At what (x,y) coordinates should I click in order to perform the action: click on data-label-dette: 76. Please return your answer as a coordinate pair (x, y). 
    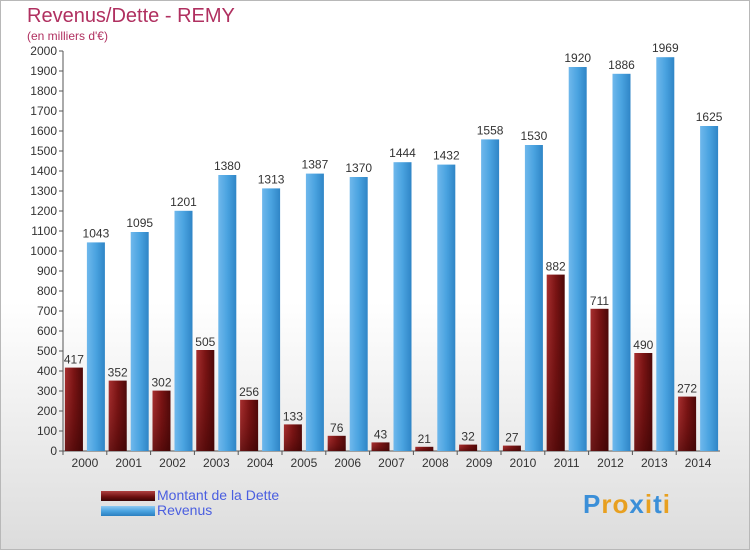
    Looking at the image, I should click on (337, 428).